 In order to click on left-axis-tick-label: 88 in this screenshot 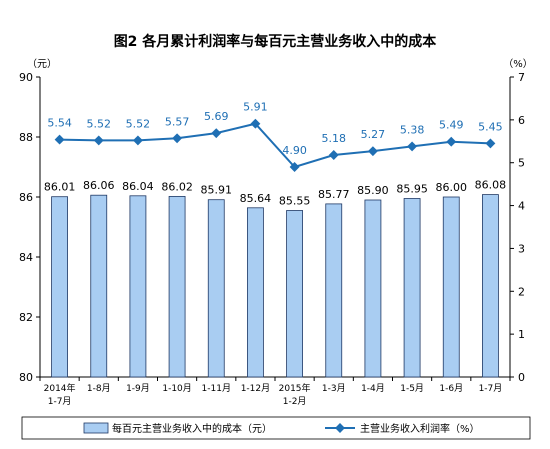, I will do `click(26, 137)`.